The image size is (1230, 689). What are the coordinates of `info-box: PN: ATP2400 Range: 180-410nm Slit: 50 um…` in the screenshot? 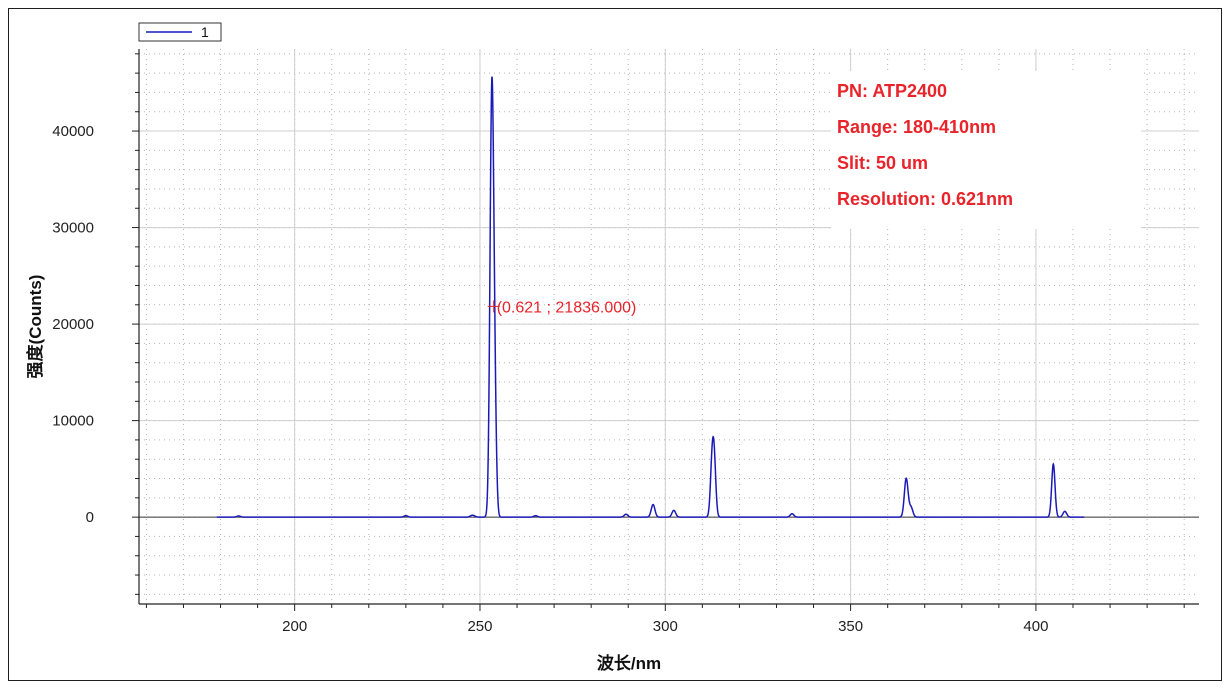 It's located at (986, 150).